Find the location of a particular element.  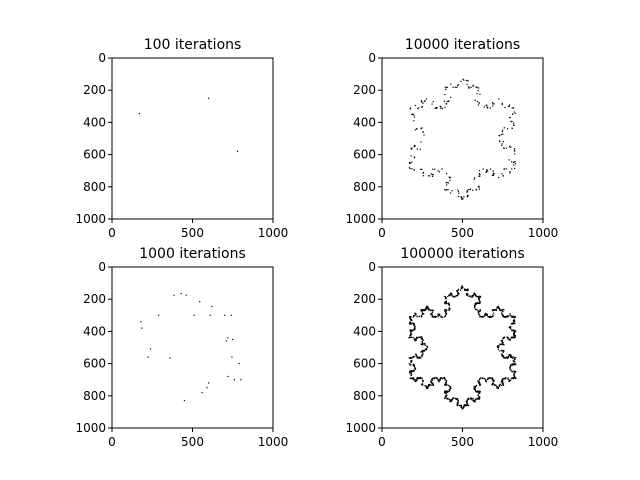

y-tick-label: 400 is located at coordinates (364, 331).